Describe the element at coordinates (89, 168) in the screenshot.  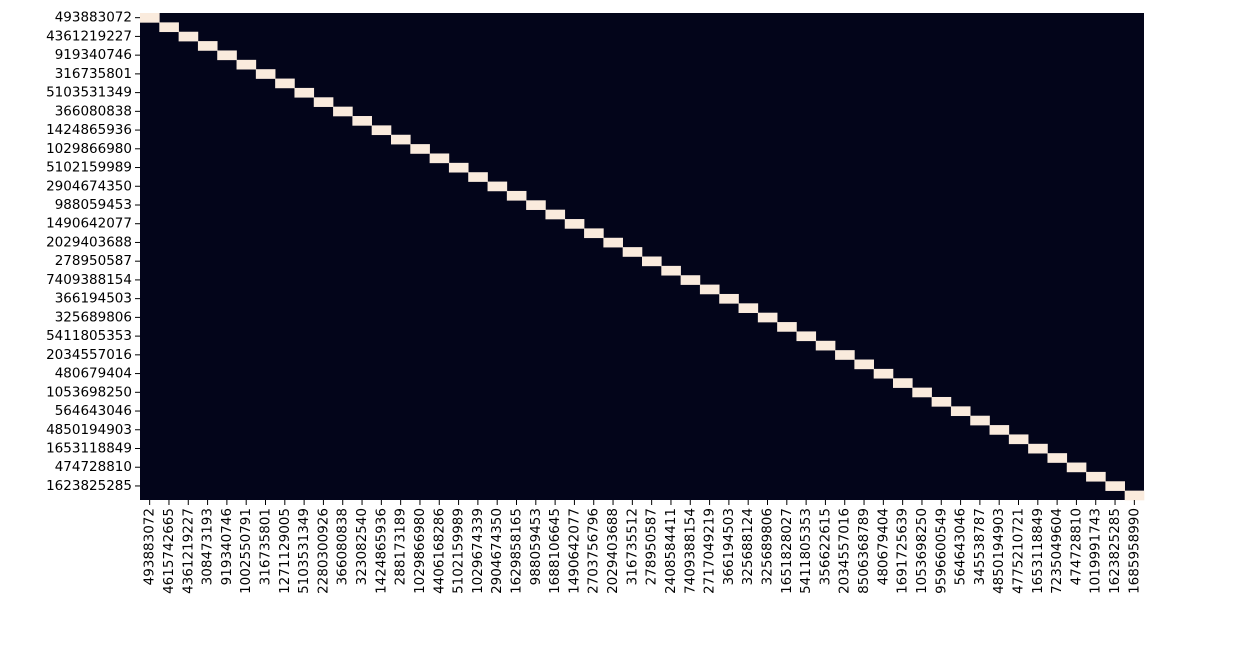
I see `y-tick-label: 5102159989` at that location.